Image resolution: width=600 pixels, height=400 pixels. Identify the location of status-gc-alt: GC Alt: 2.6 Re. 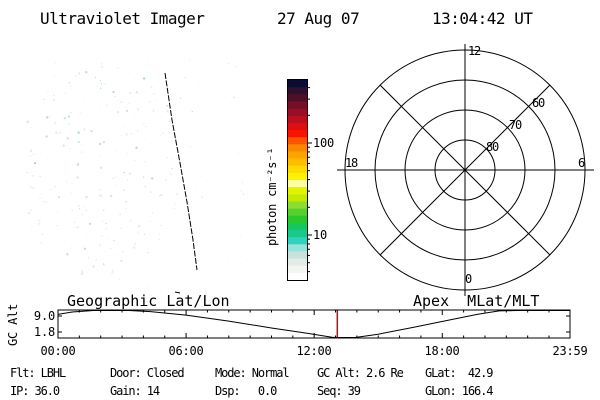
(360, 373).